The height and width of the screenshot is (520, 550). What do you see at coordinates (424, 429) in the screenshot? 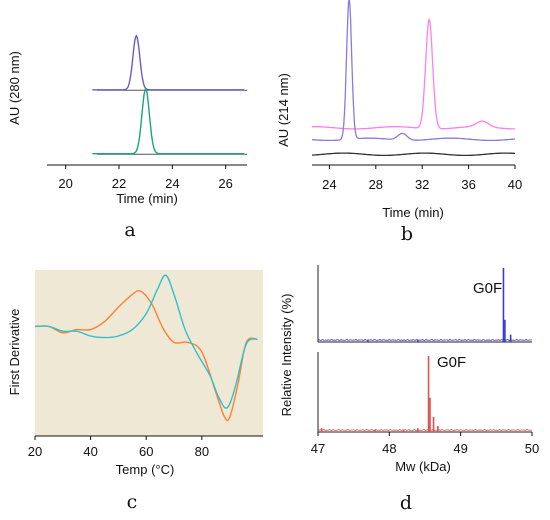
I see `panel-d-series-1-baseline` at bounding box center [424, 429].